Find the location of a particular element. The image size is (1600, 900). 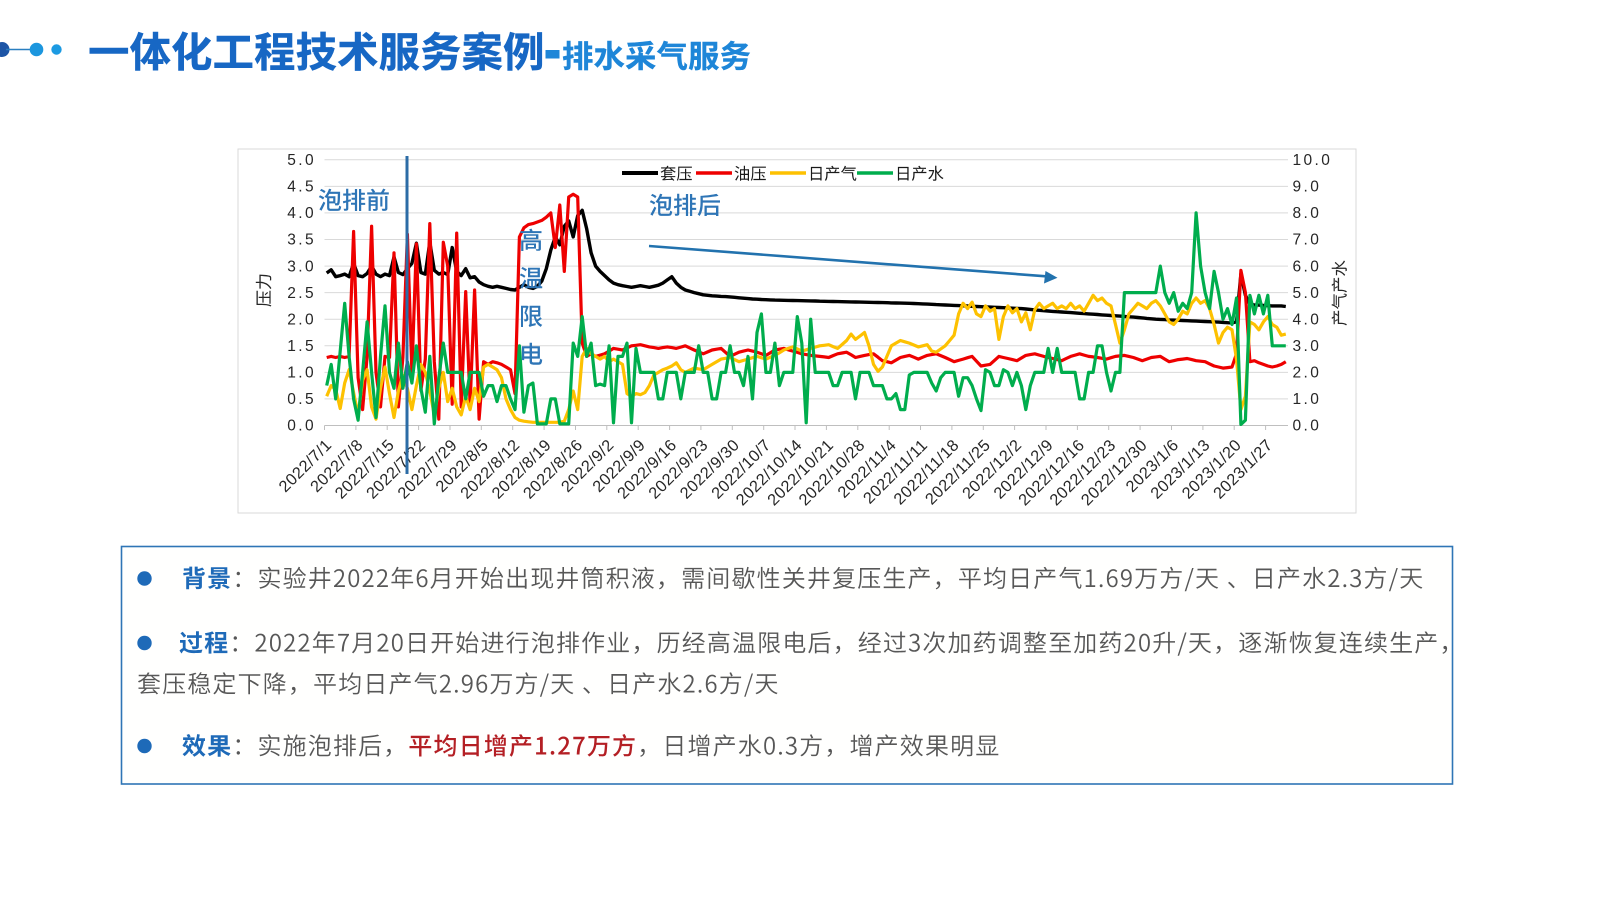

svg-text: 4.5 is located at coordinates (301, 187).